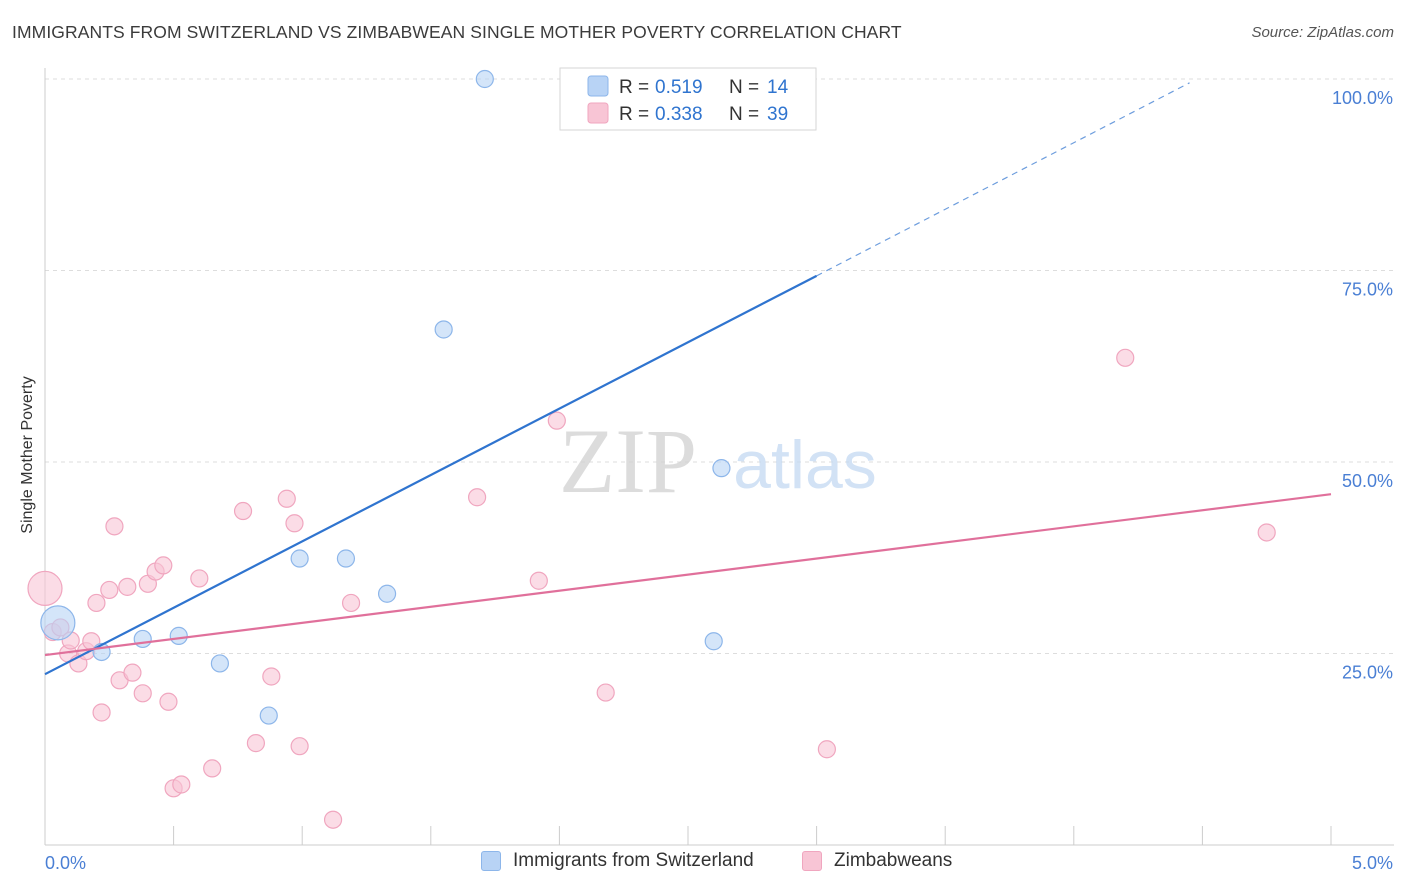  What do you see at coordinates (633, 860) in the screenshot?
I see `legend-label-switzerland: Immigrants from Switzerland` at bounding box center [633, 860].